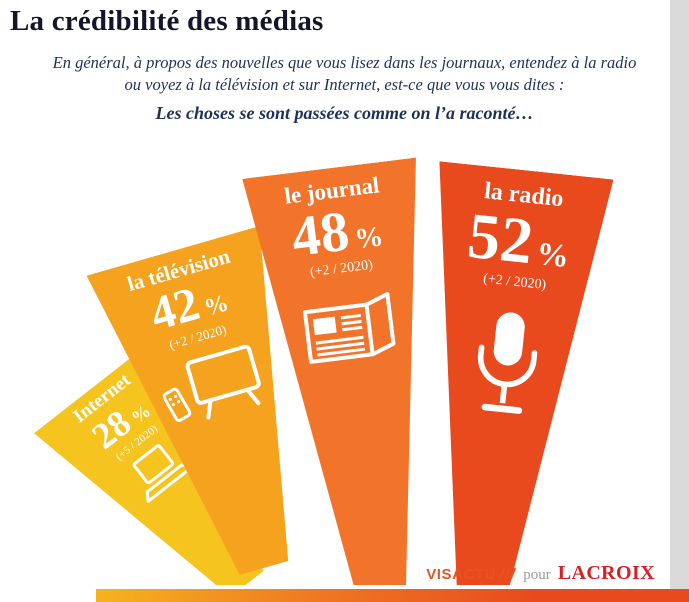 This screenshot has height=602, width=689. Describe the element at coordinates (500, 239) in the screenshot. I see `wedge-value-number: 52` at that location.